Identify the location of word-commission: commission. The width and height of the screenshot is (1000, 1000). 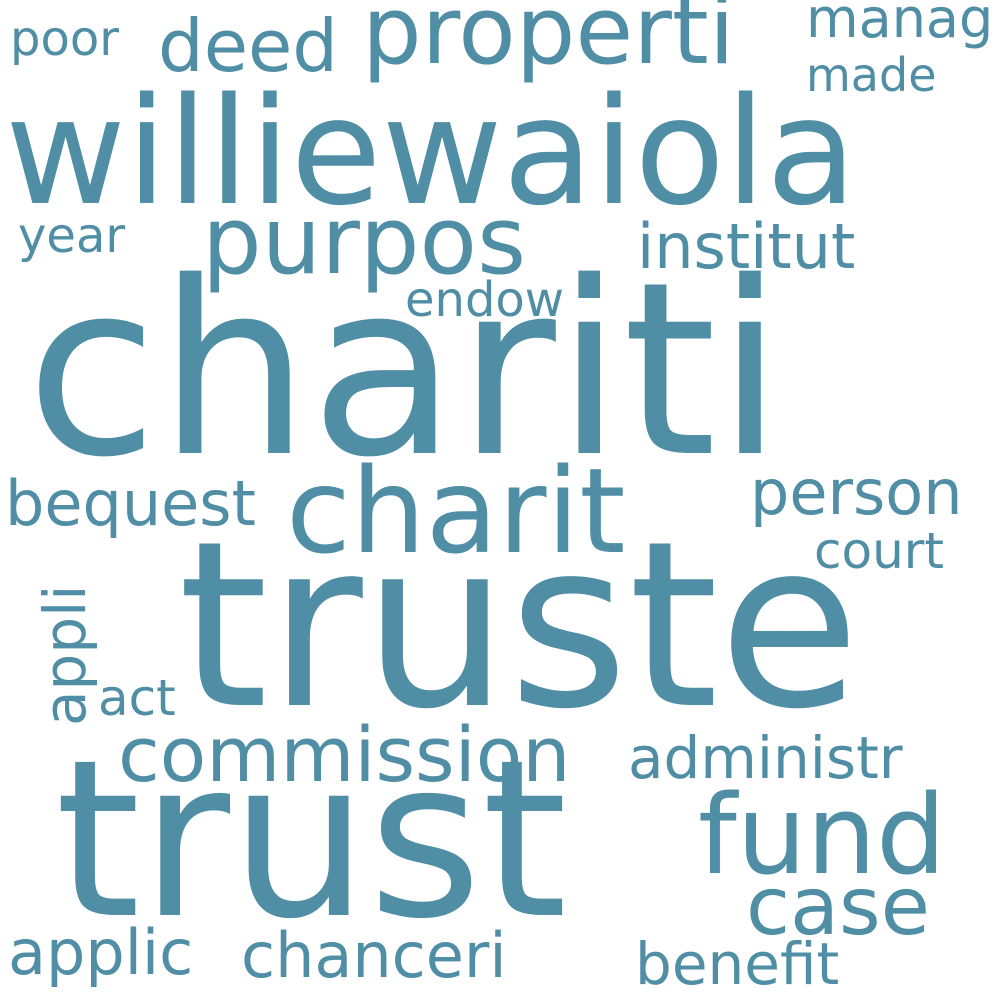
(344, 754).